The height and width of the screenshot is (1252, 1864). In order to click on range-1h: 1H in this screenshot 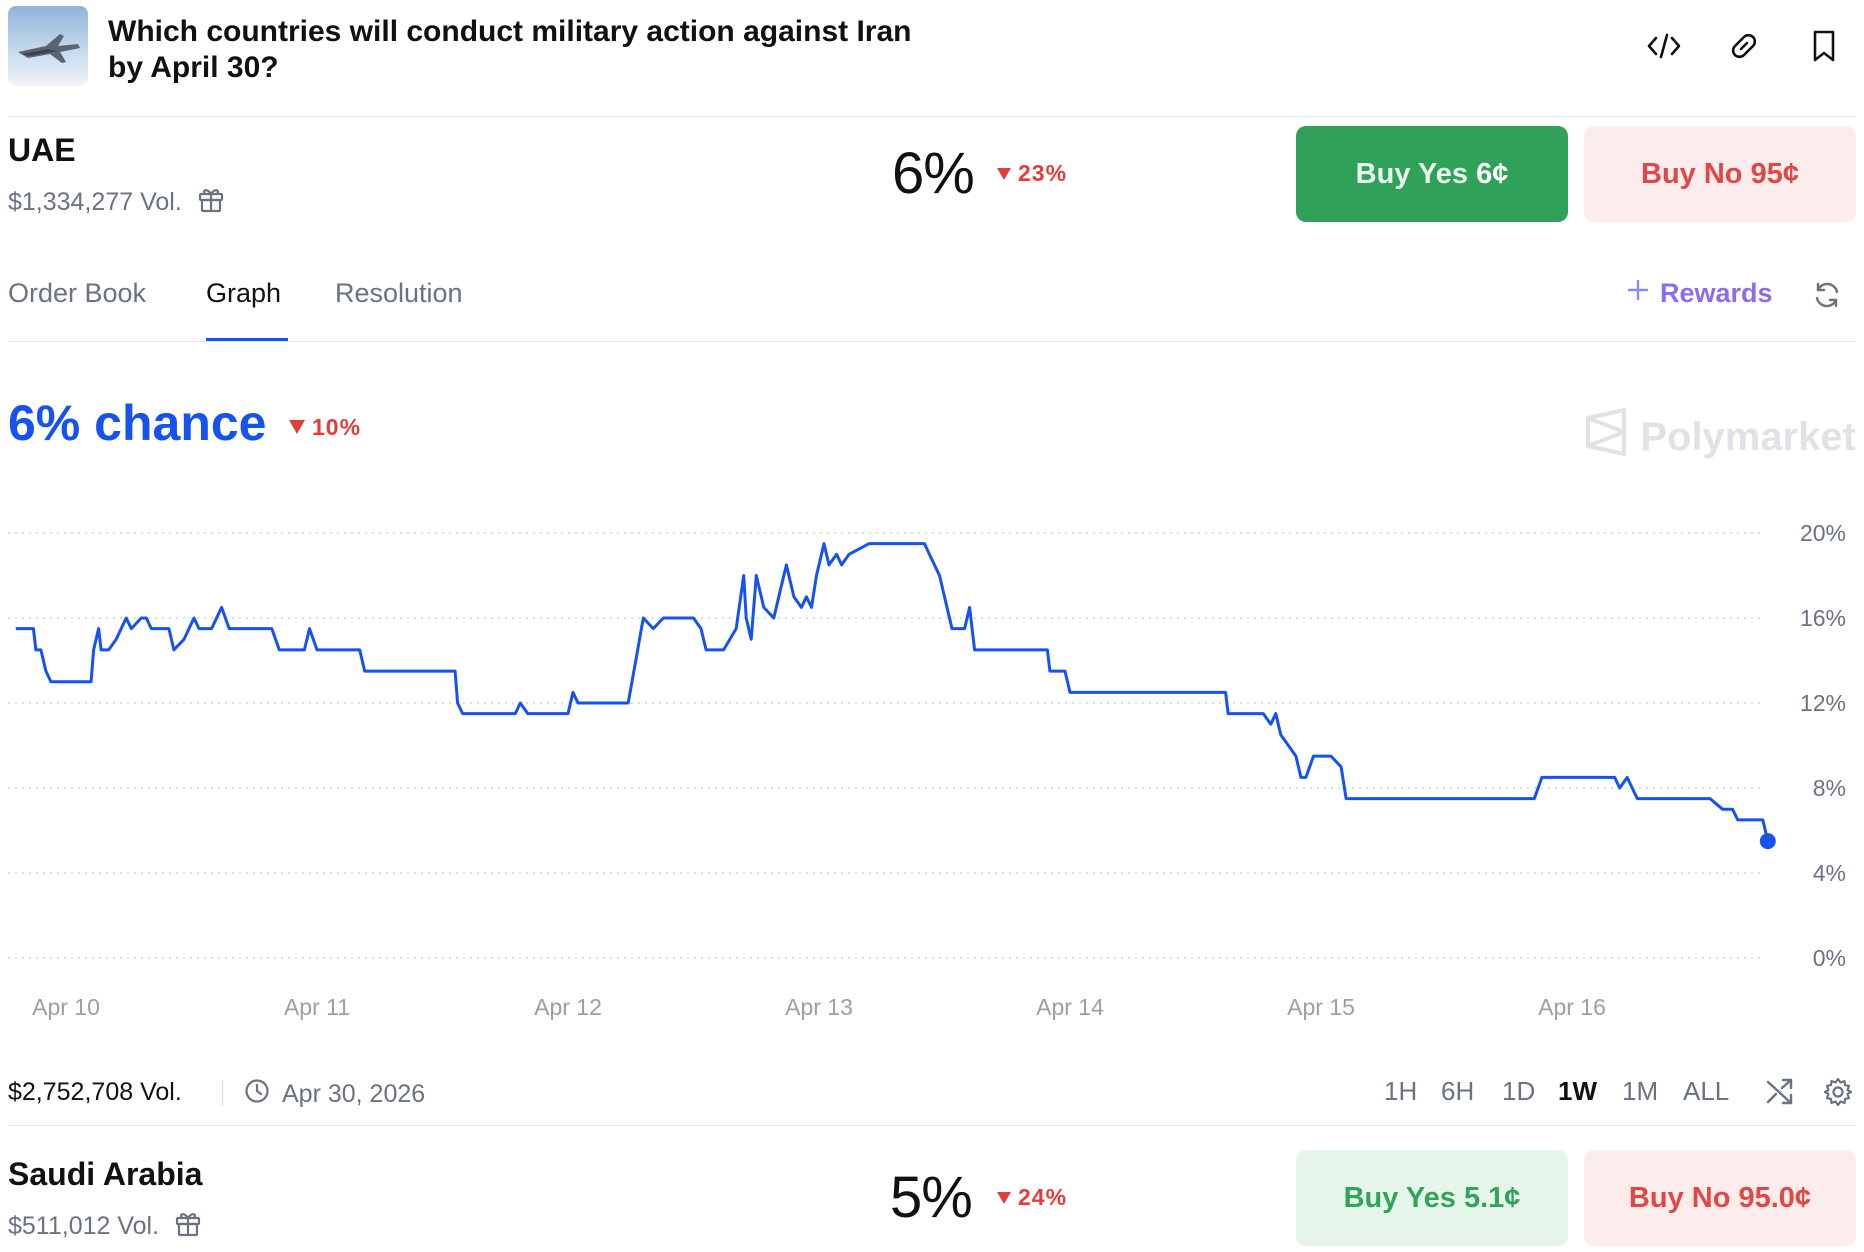, I will do `click(1401, 1091)`.